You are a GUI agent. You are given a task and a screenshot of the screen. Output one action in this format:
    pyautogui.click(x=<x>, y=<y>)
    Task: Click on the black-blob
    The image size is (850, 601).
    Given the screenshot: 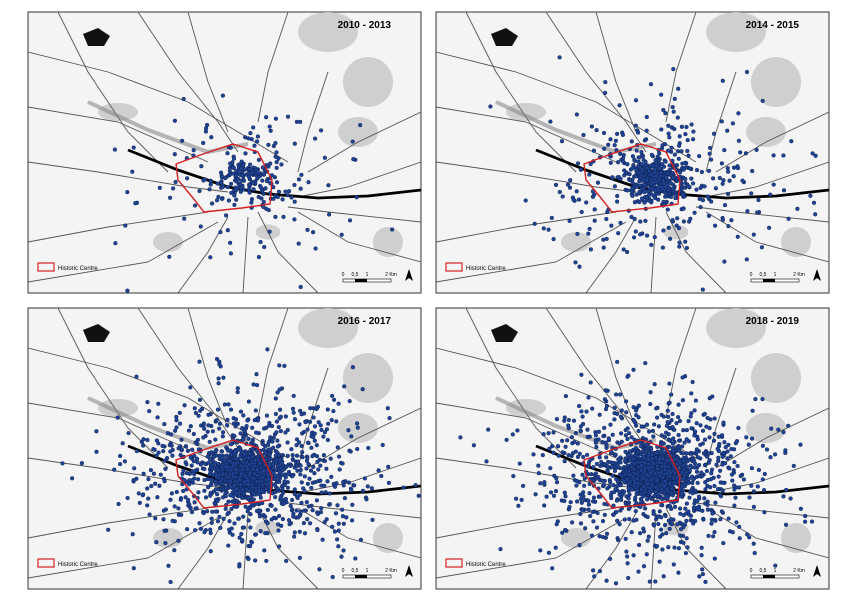 What is the action you would take?
    pyautogui.click(x=504, y=333)
    